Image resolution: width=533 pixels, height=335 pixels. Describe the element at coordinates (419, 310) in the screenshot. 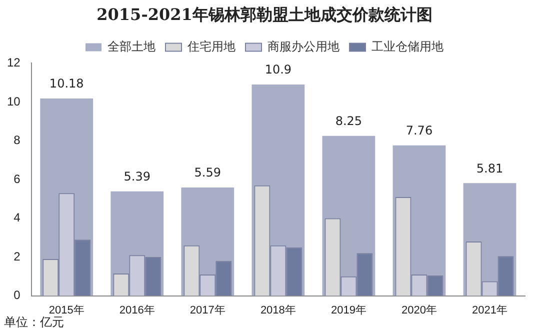

I see `x-tick-label: 2020年` at that location.